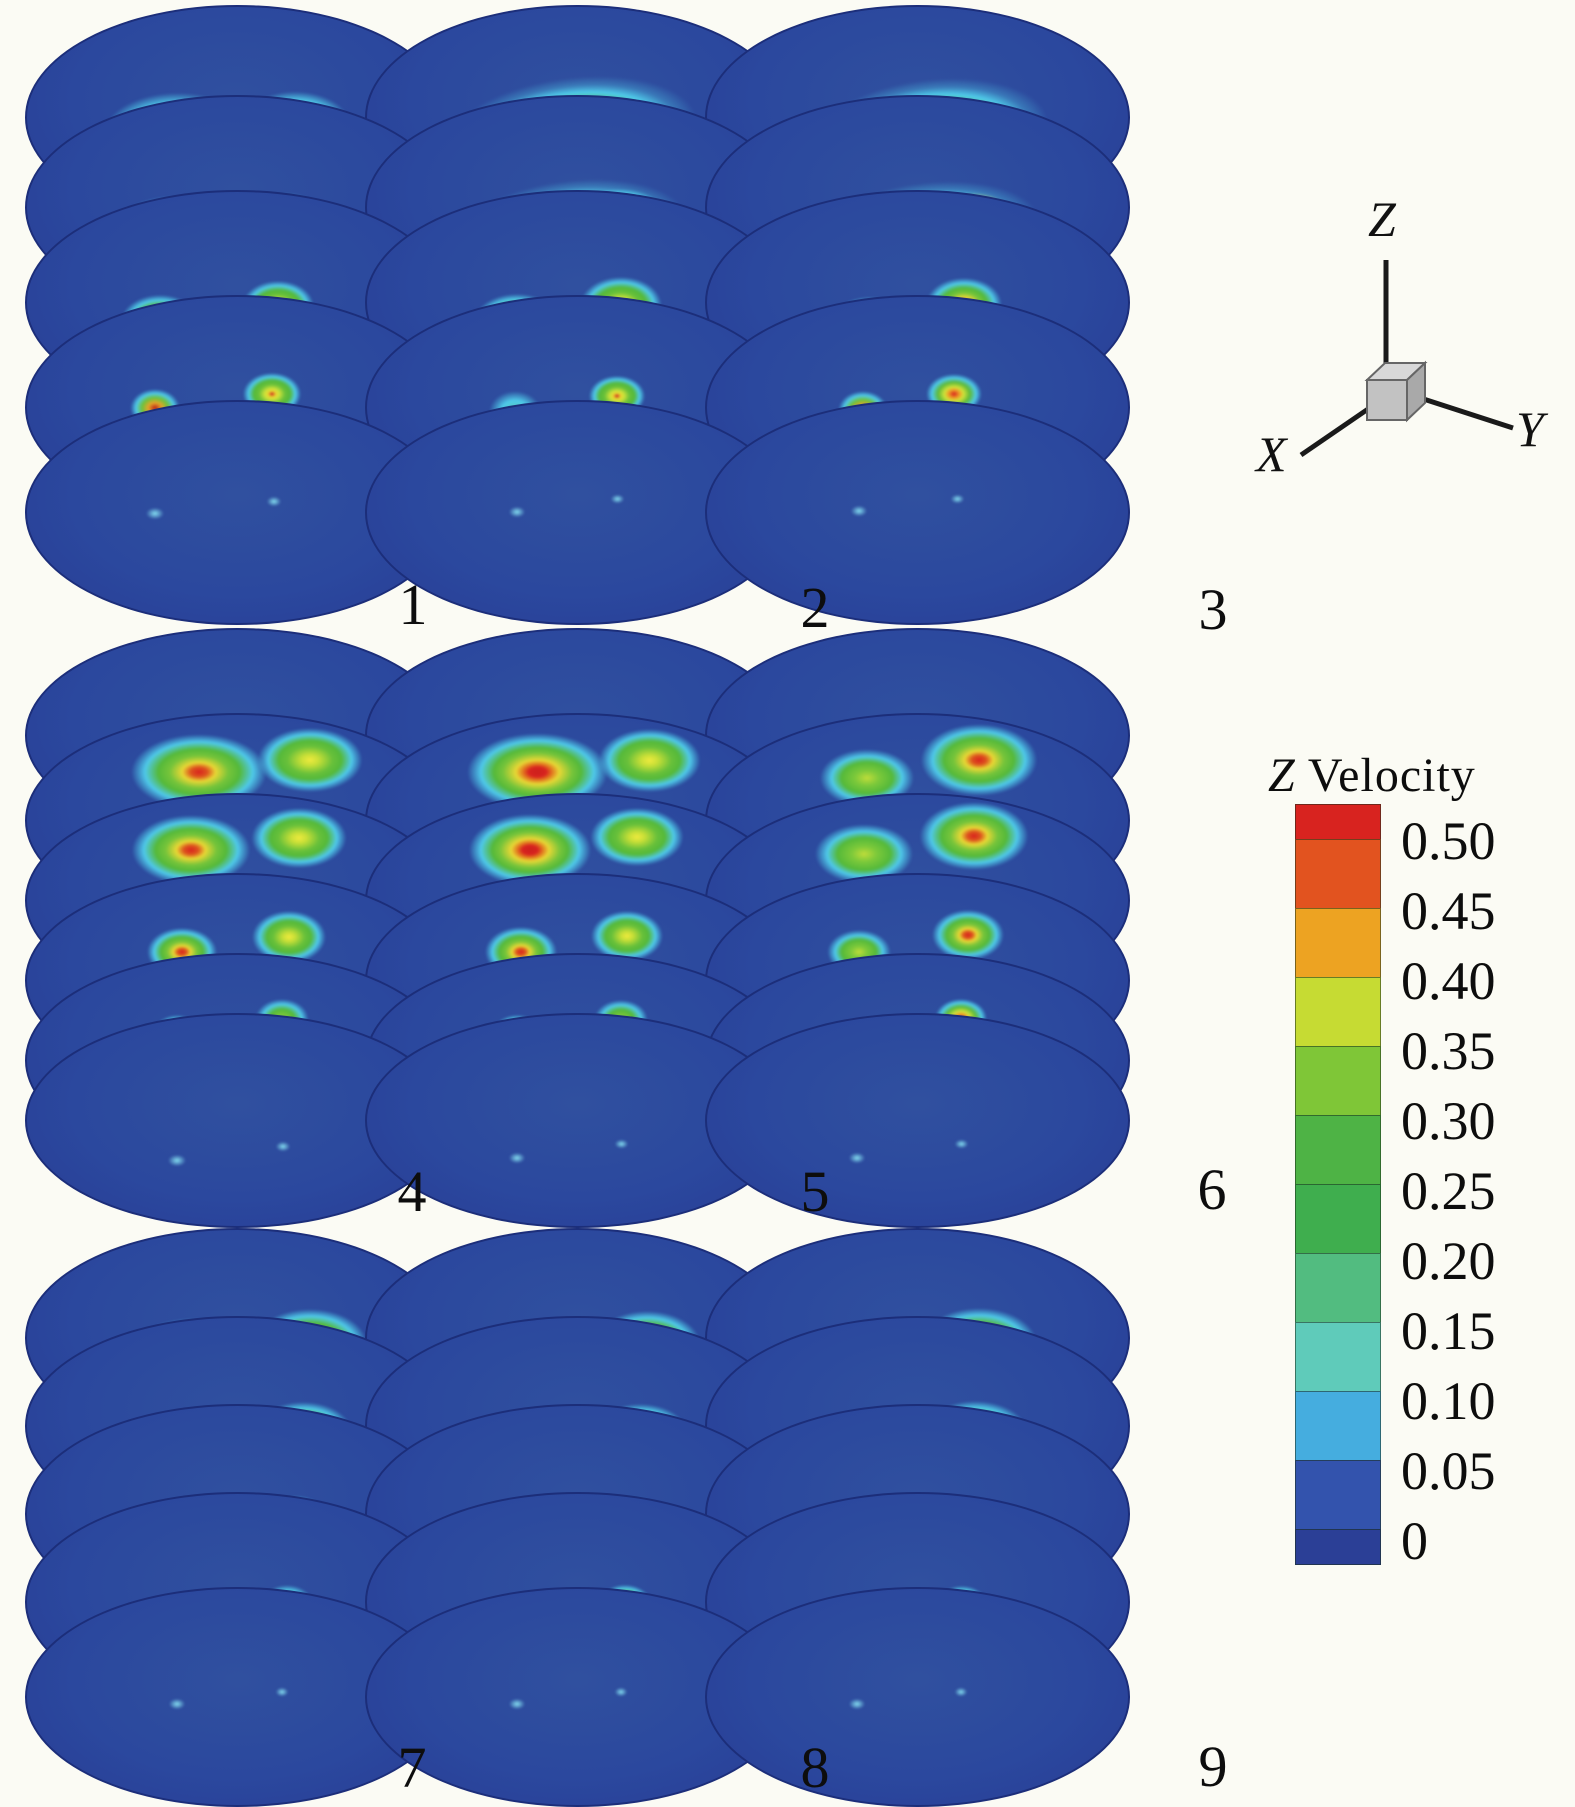 Image resolution: width=1575 pixels, height=1807 pixels. I want to click on colorbar-label: 0.10, so click(1448, 1401).